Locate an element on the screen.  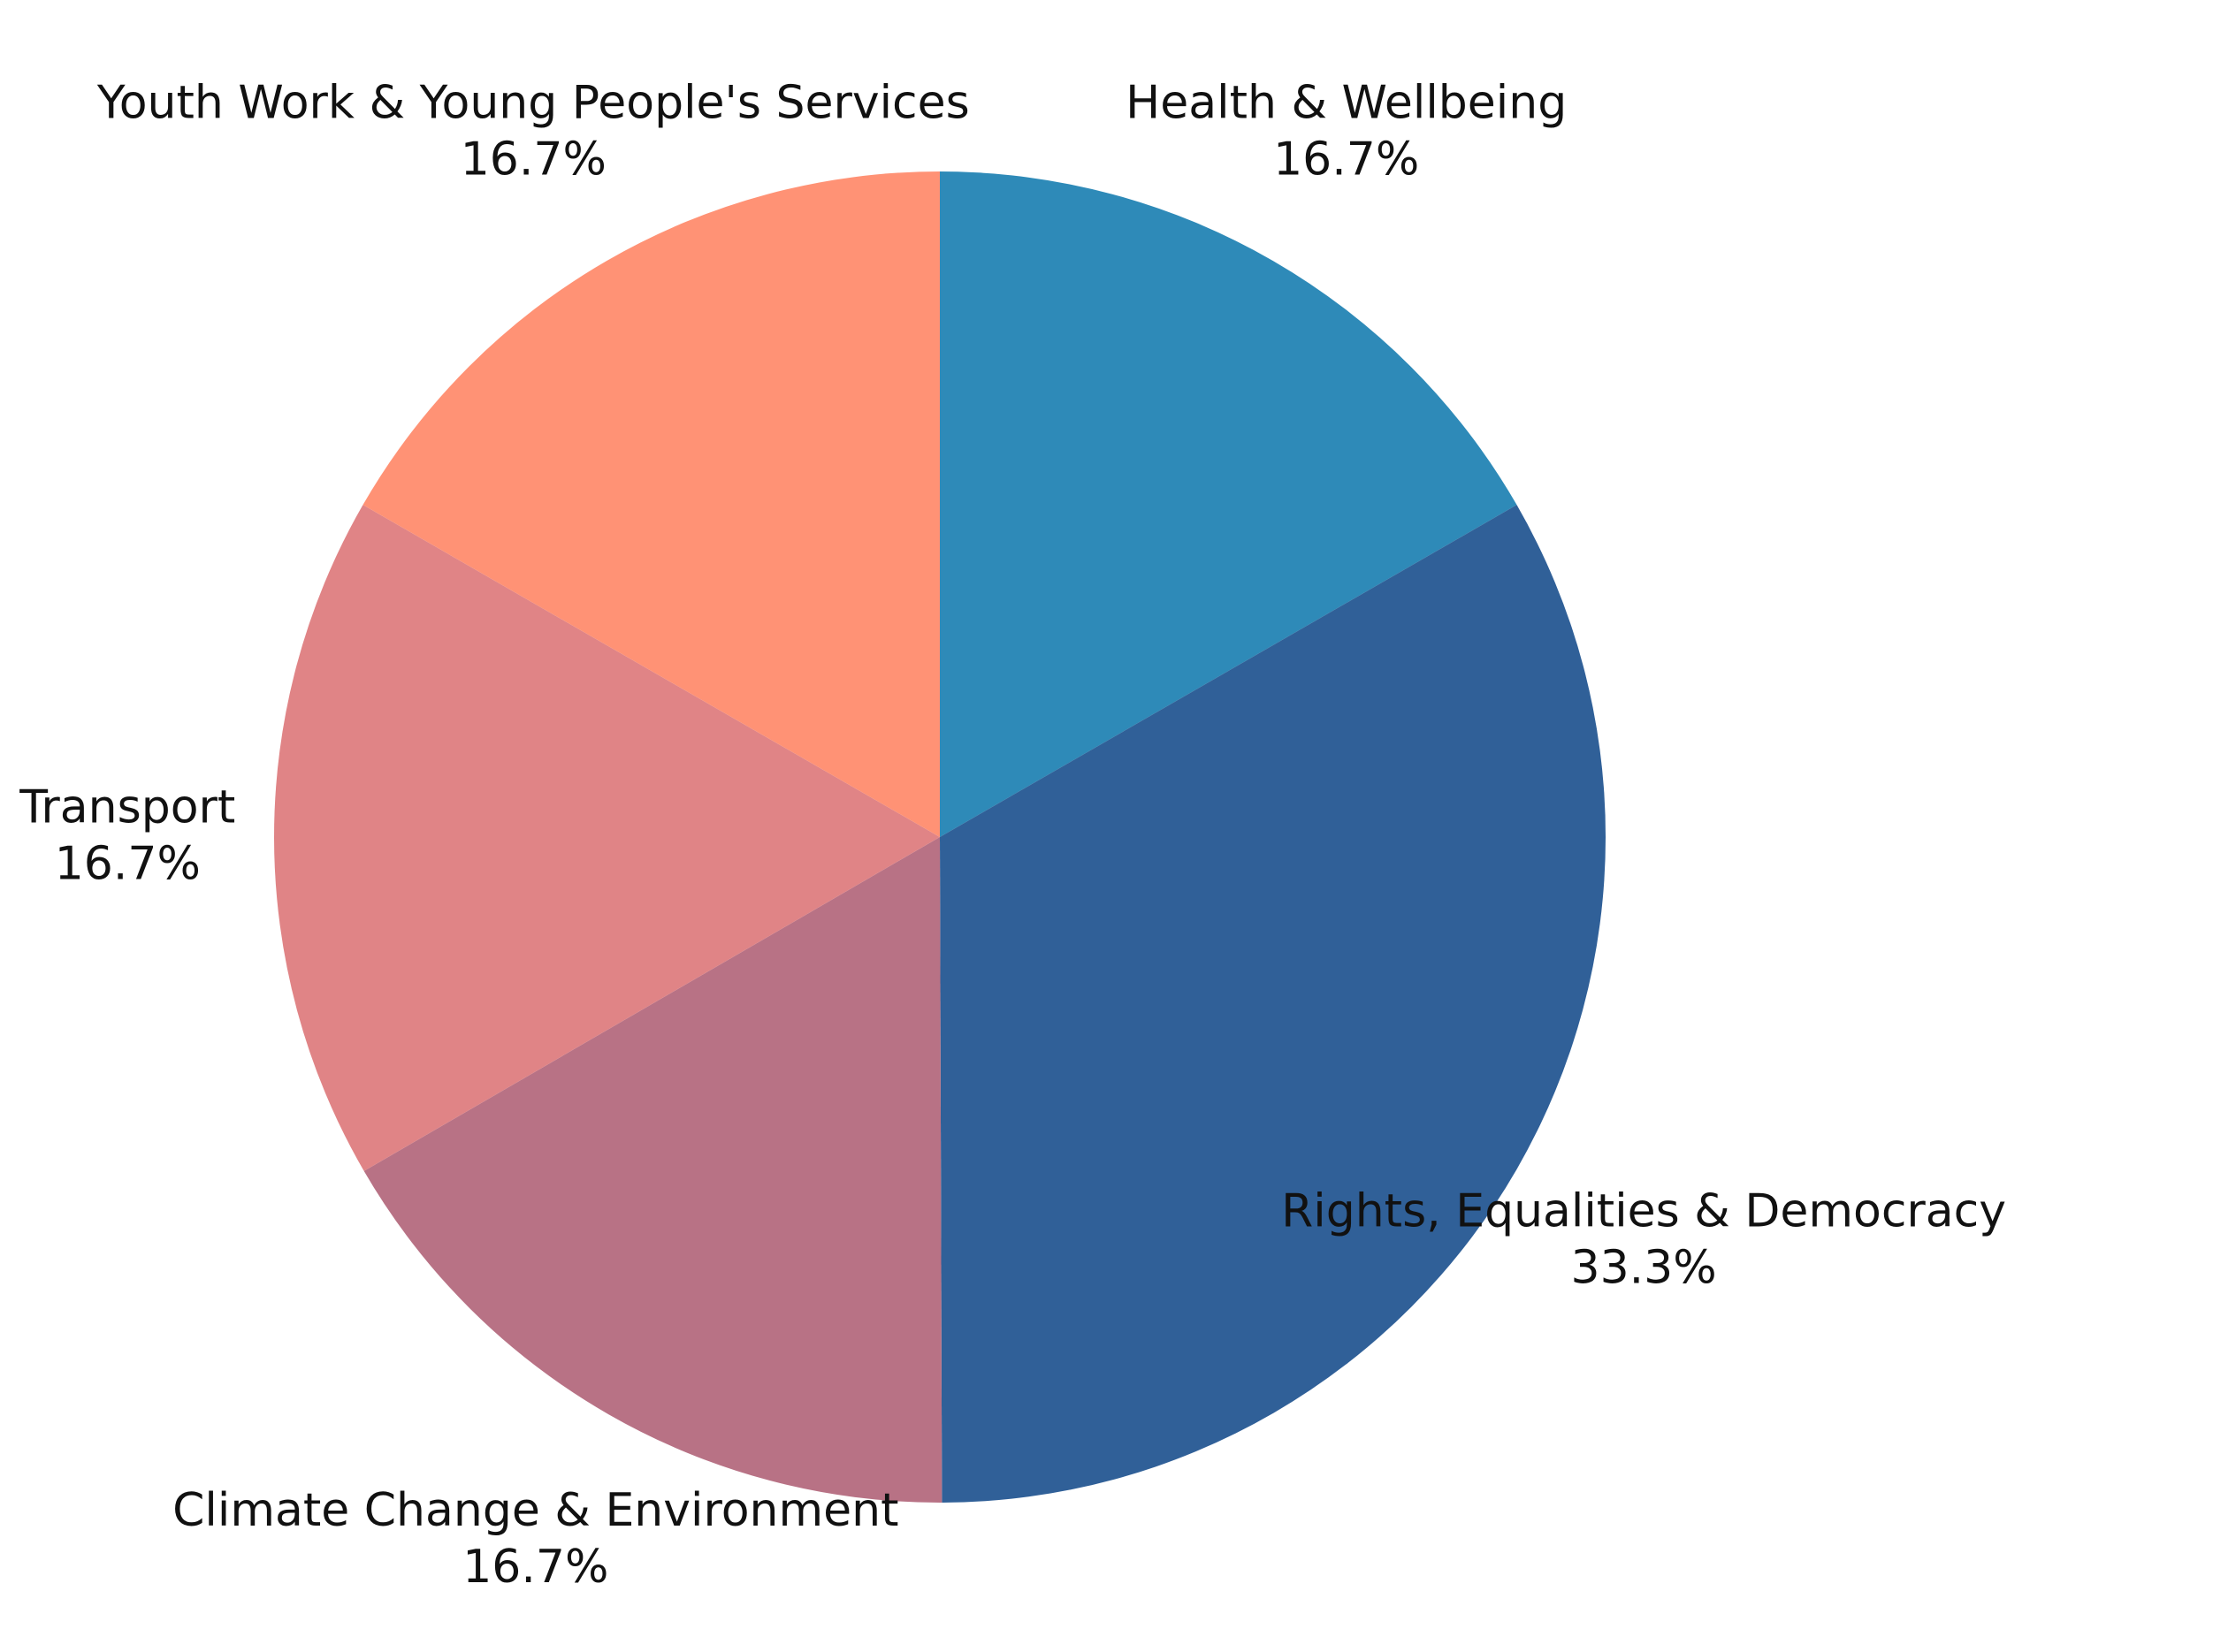
slice-label-climate-change-environment: Climate Change & Environment is located at coordinates (535, 1511).